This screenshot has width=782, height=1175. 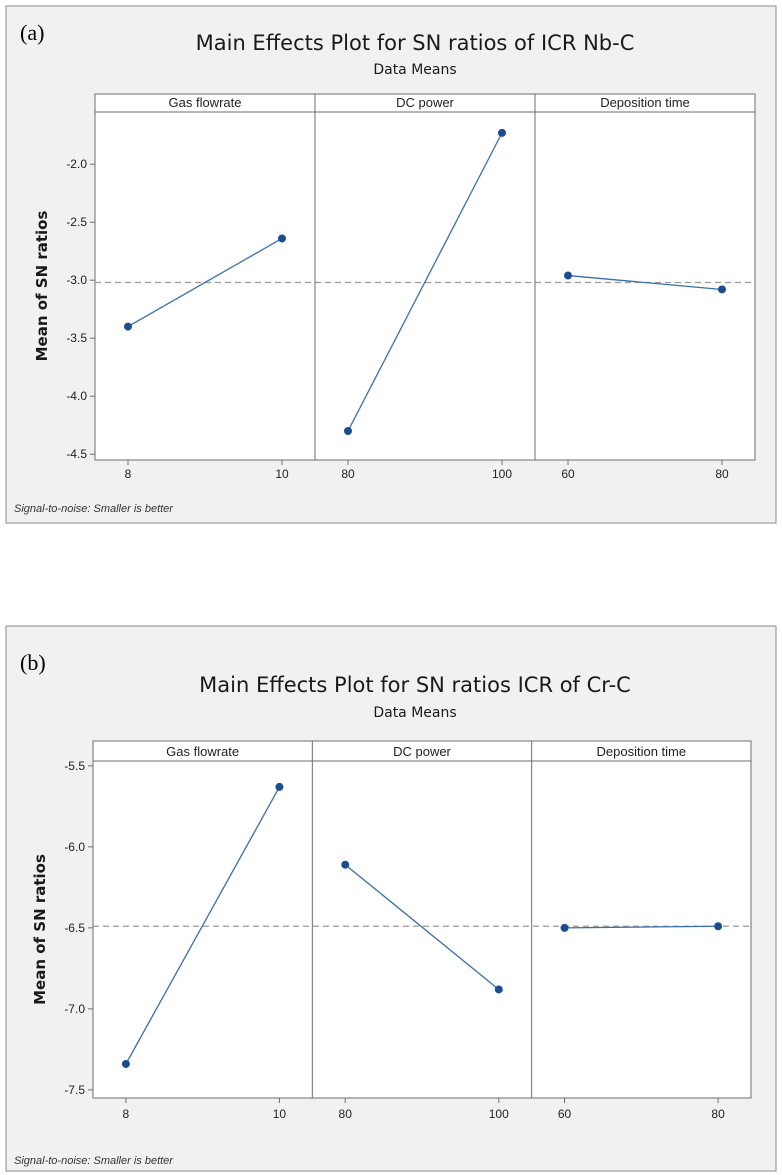 I want to click on y-tick-label: -3.0, so click(x=76, y=280).